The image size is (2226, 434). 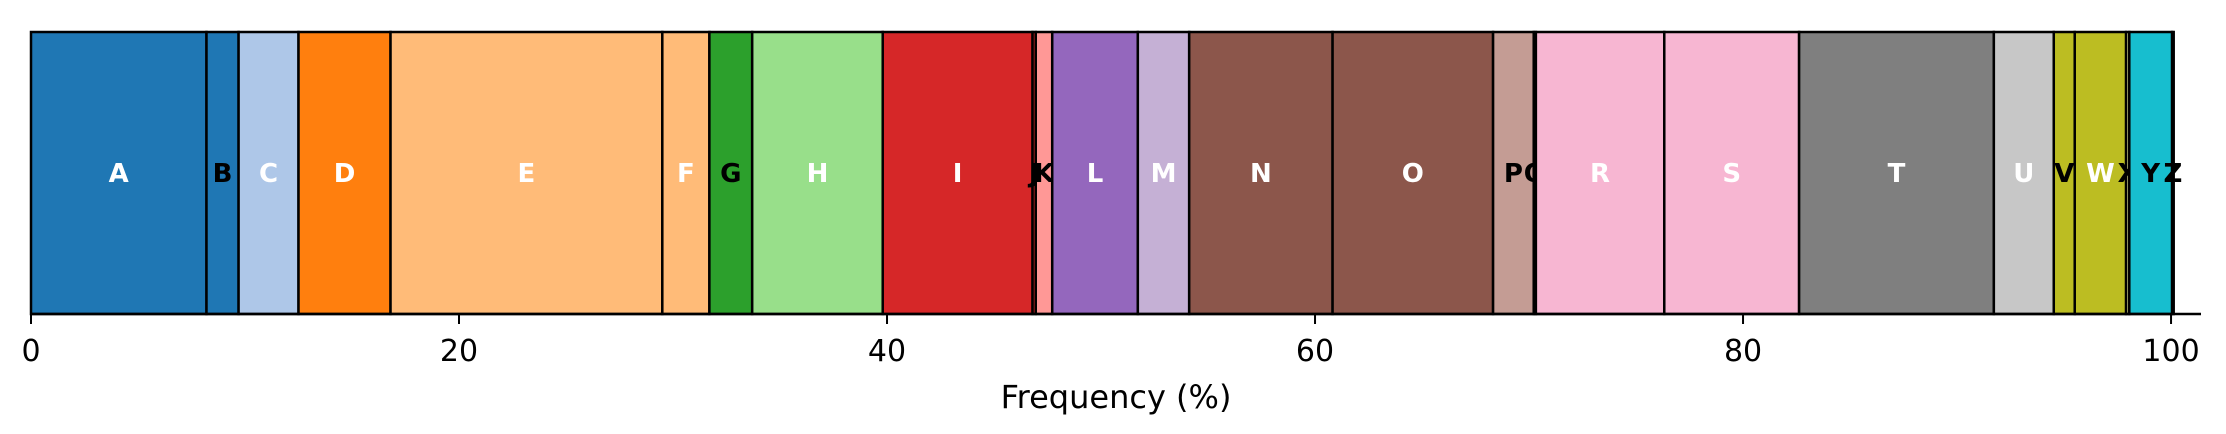 What do you see at coordinates (1743, 351) in the screenshot?
I see `x-tick-label-4: 80` at bounding box center [1743, 351].